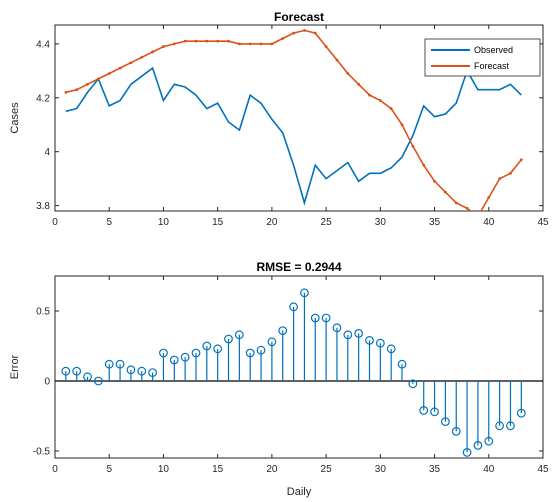 This screenshot has width=558, height=502. I want to click on error-x-tick-label: 25, so click(327, 469).